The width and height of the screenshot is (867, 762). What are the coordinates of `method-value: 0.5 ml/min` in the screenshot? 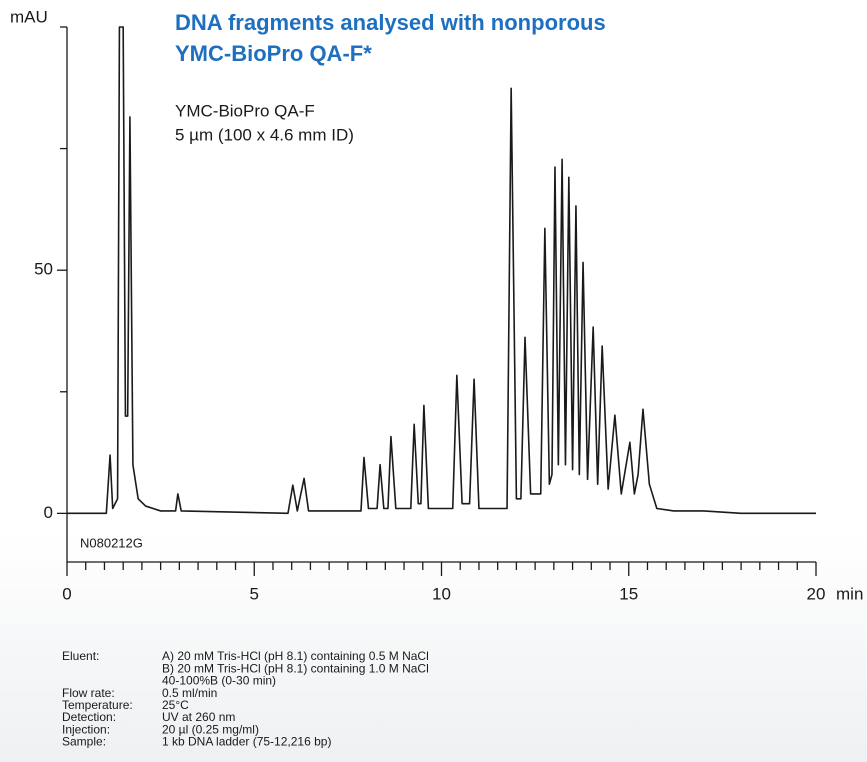 It's located at (189, 693).